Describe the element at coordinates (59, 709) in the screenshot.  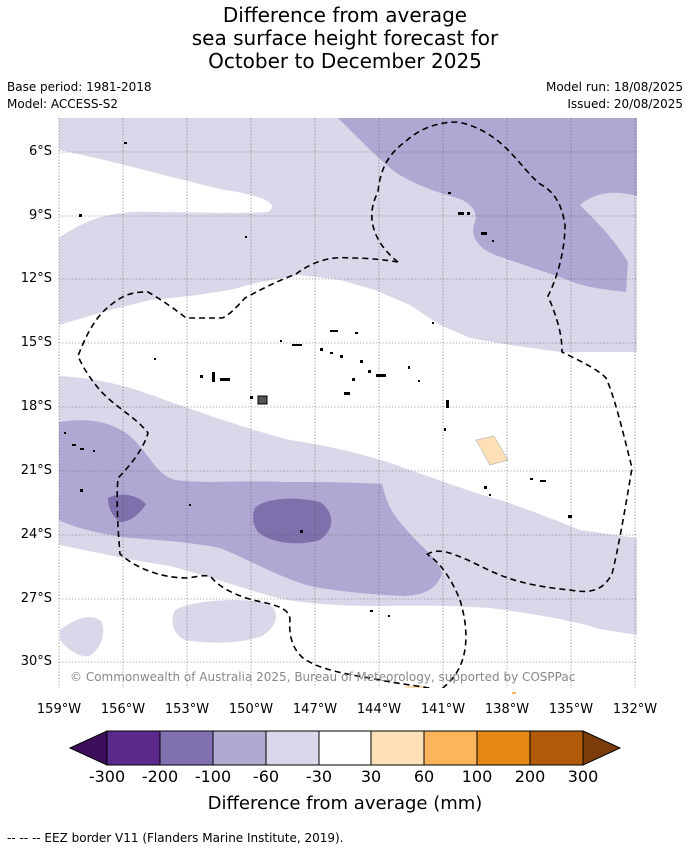
I see `lon-label: 159°W` at that location.